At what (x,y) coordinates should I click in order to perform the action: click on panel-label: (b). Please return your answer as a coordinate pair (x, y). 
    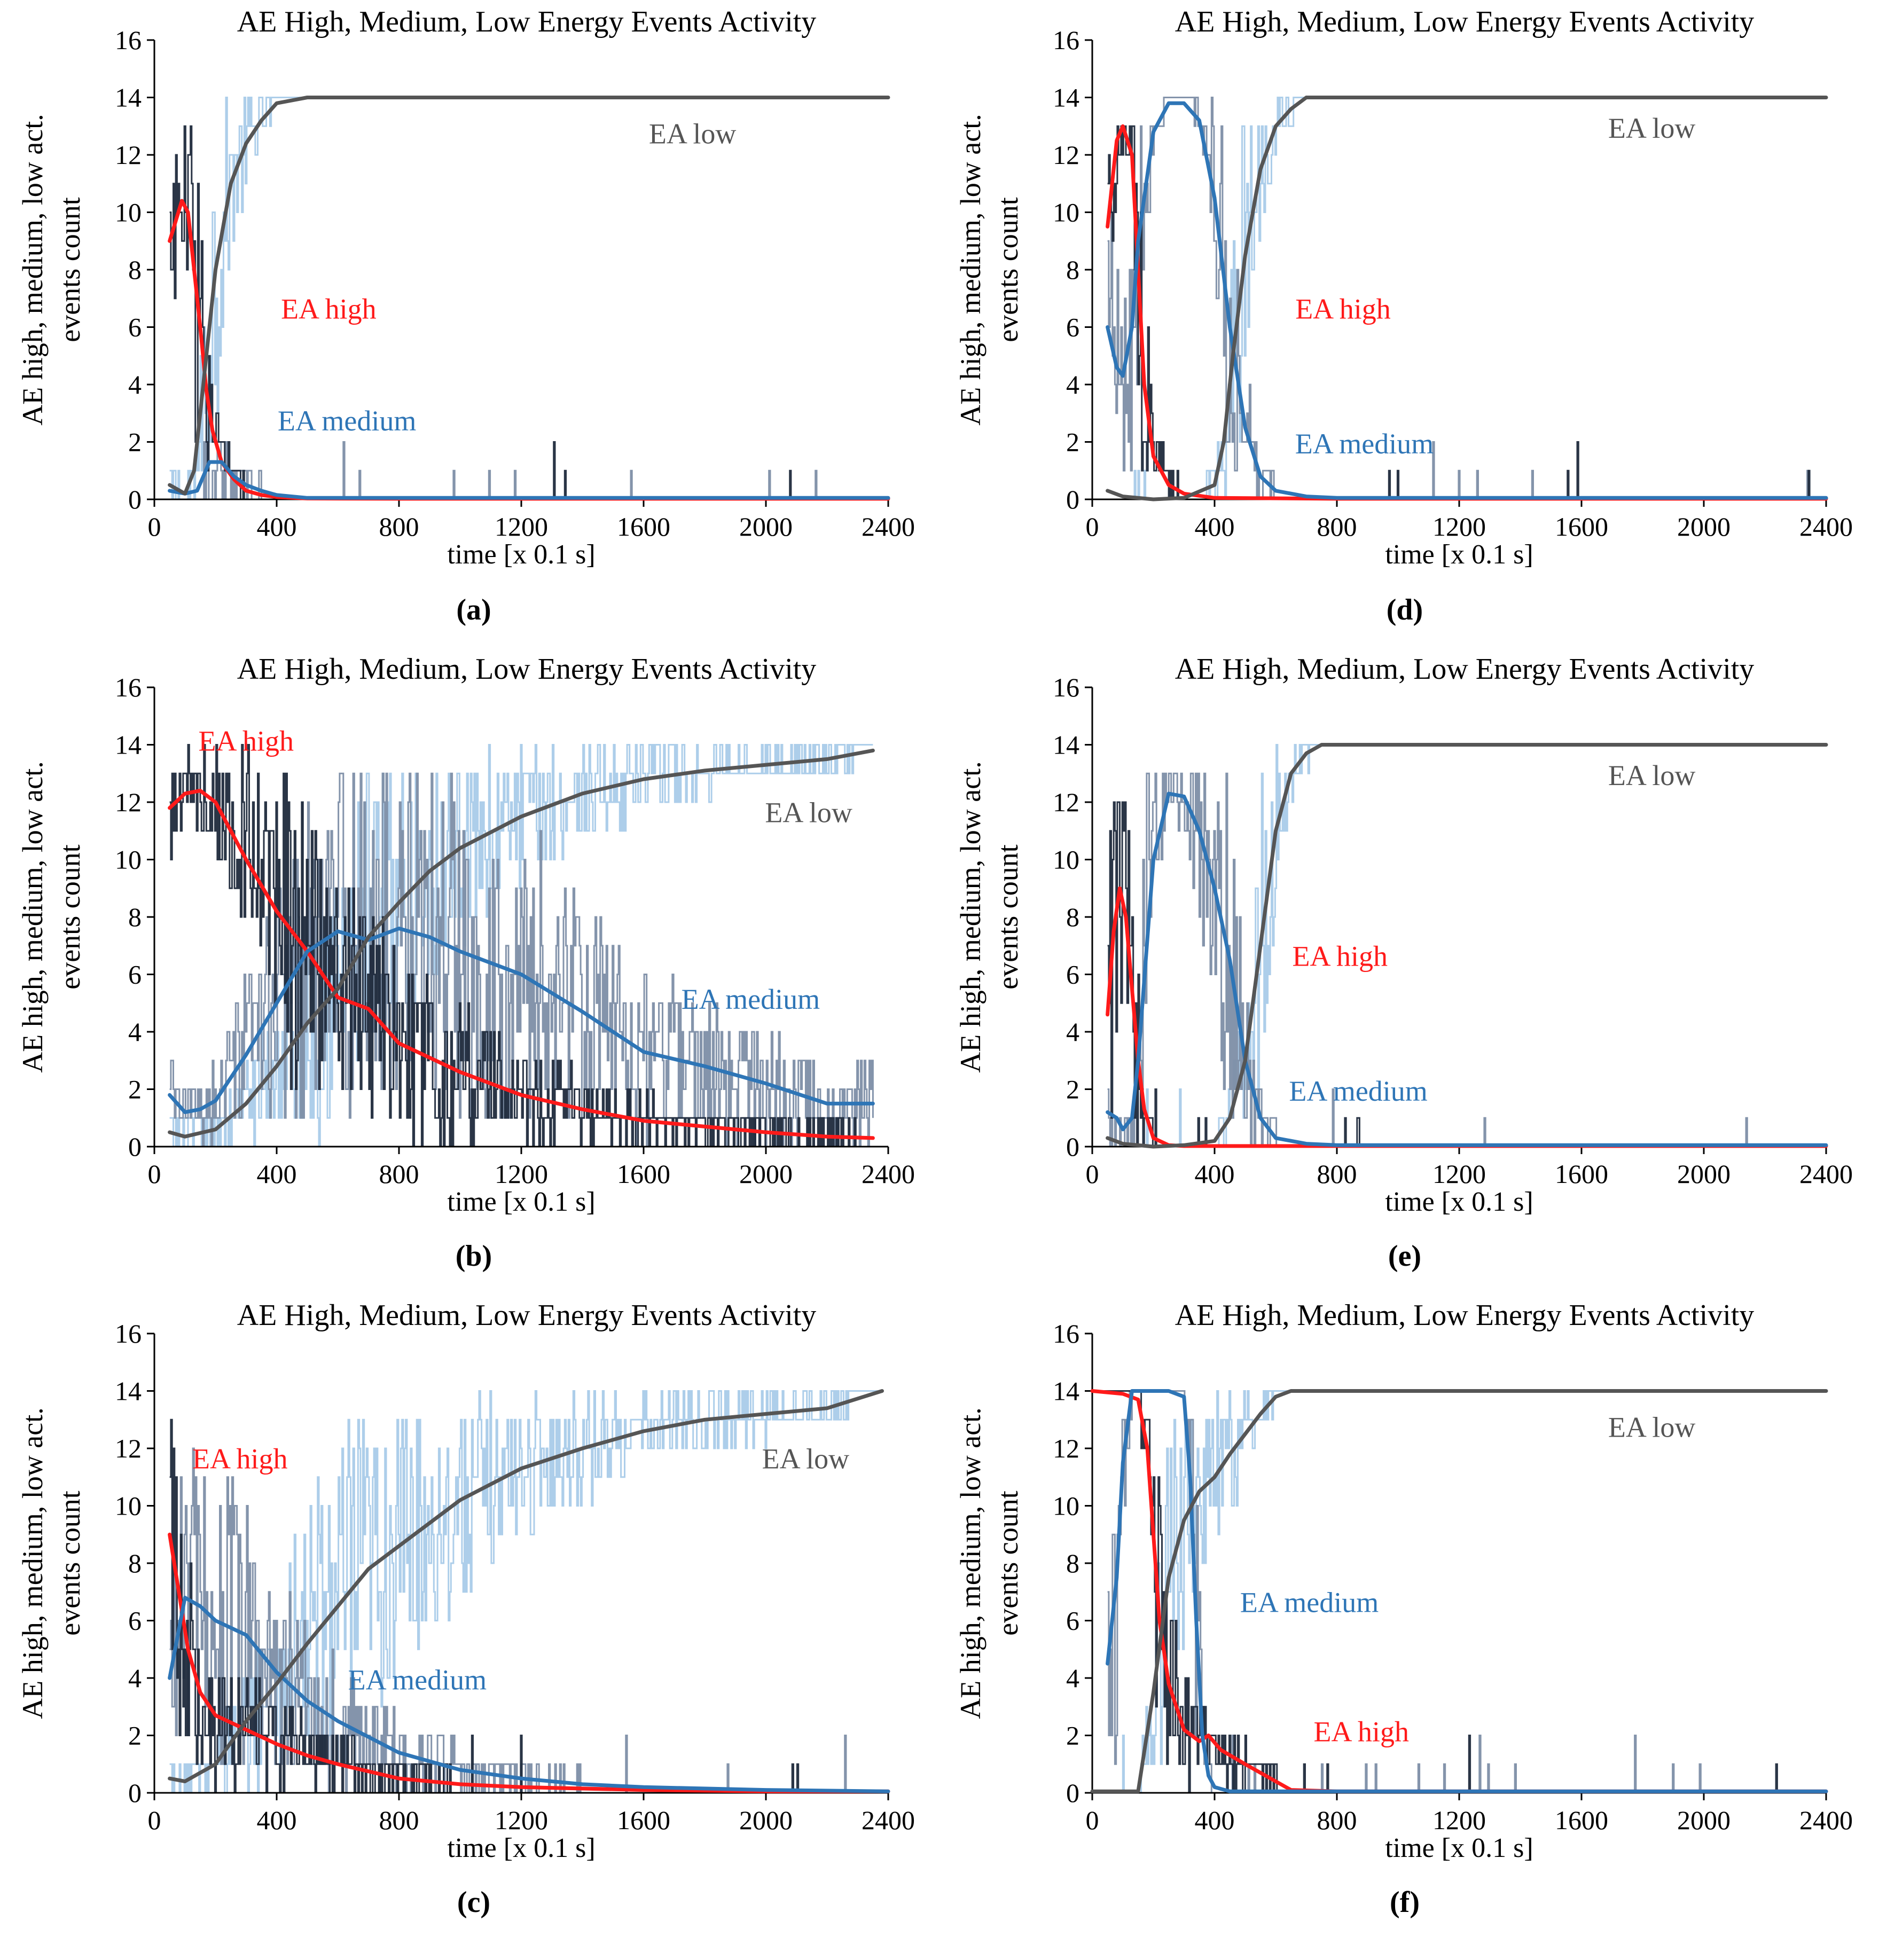
    Looking at the image, I should click on (474, 1256).